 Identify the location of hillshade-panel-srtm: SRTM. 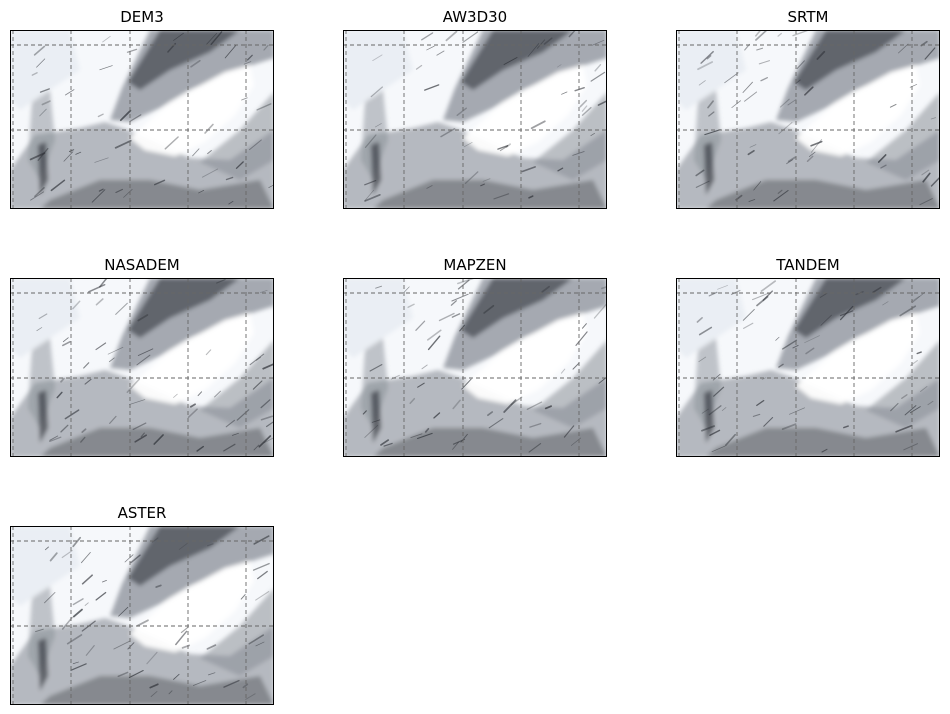
(808, 108).